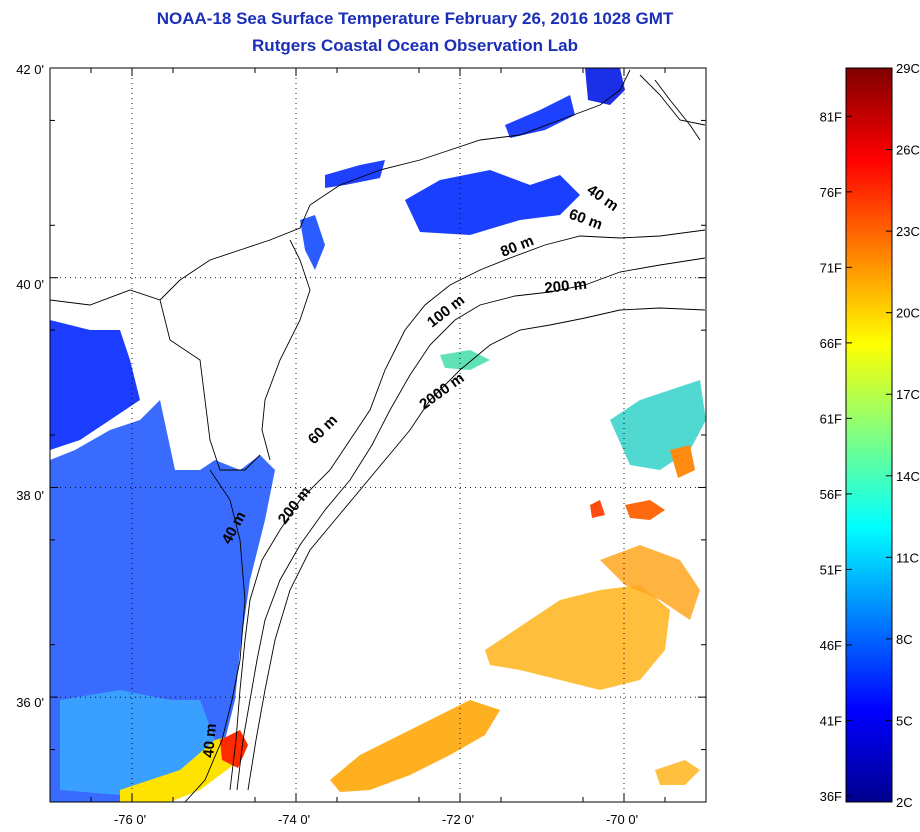  What do you see at coordinates (517, 246) in the screenshot?
I see `contour-label: 80 m` at bounding box center [517, 246].